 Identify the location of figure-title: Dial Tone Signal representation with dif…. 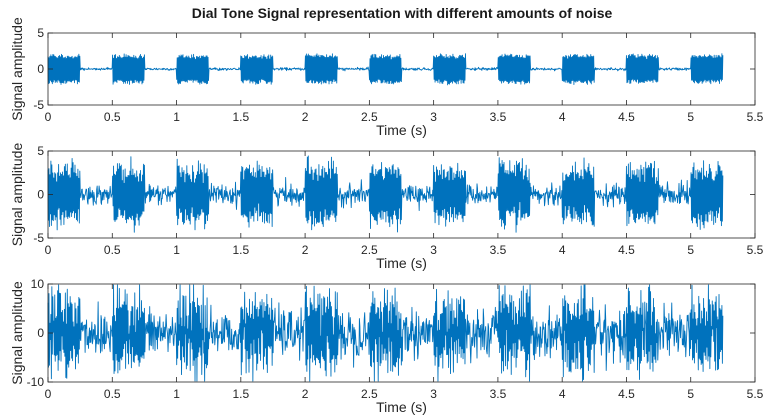
(402, 13).